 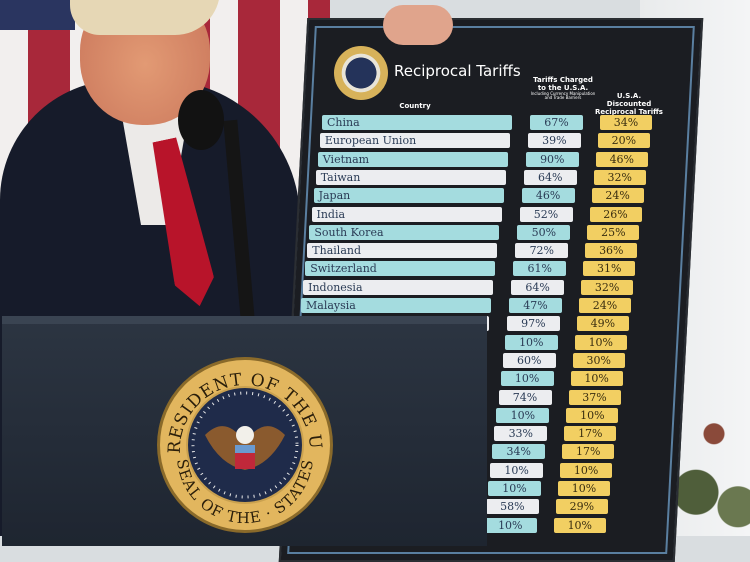 What do you see at coordinates (37, 15) in the screenshot?
I see `flag-canton` at bounding box center [37, 15].